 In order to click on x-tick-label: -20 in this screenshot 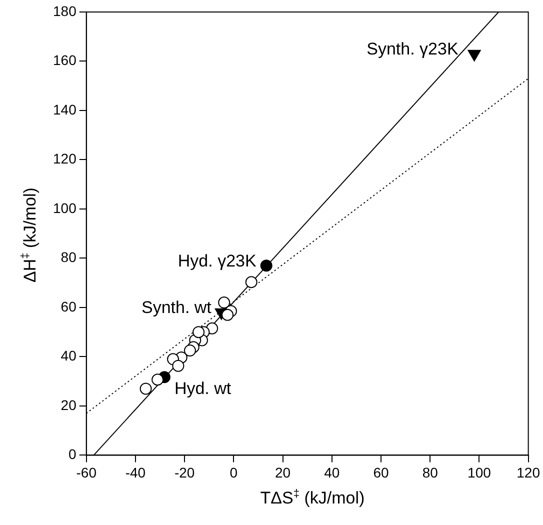, I will do `click(184, 472)`.